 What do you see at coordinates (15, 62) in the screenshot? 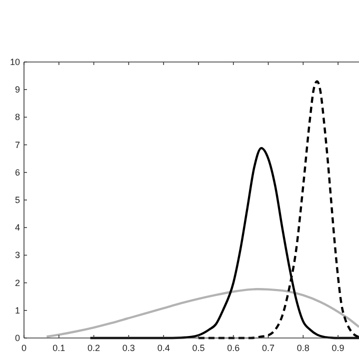
I see `y-tick-label: 10` at bounding box center [15, 62].